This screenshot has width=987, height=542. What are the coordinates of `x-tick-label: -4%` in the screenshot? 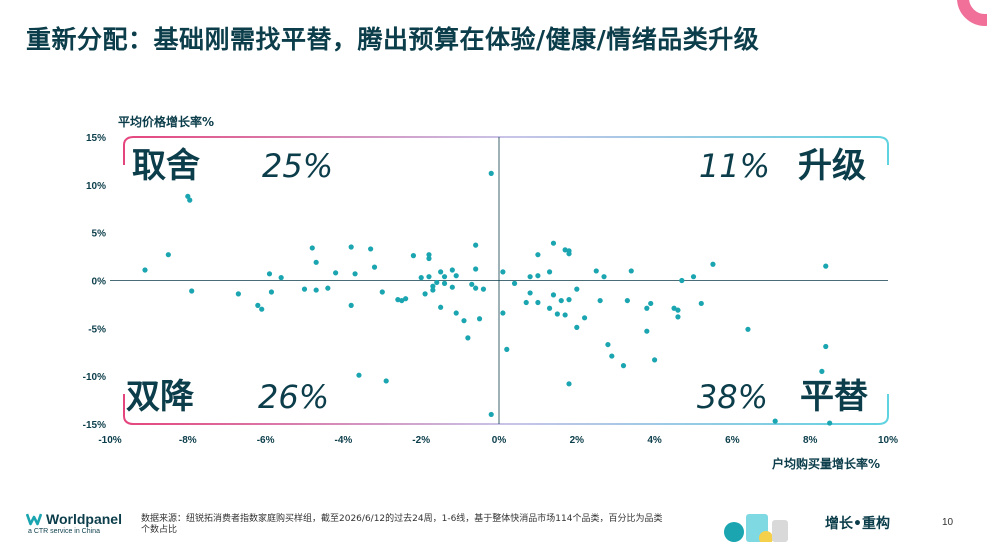 It's located at (344, 440).